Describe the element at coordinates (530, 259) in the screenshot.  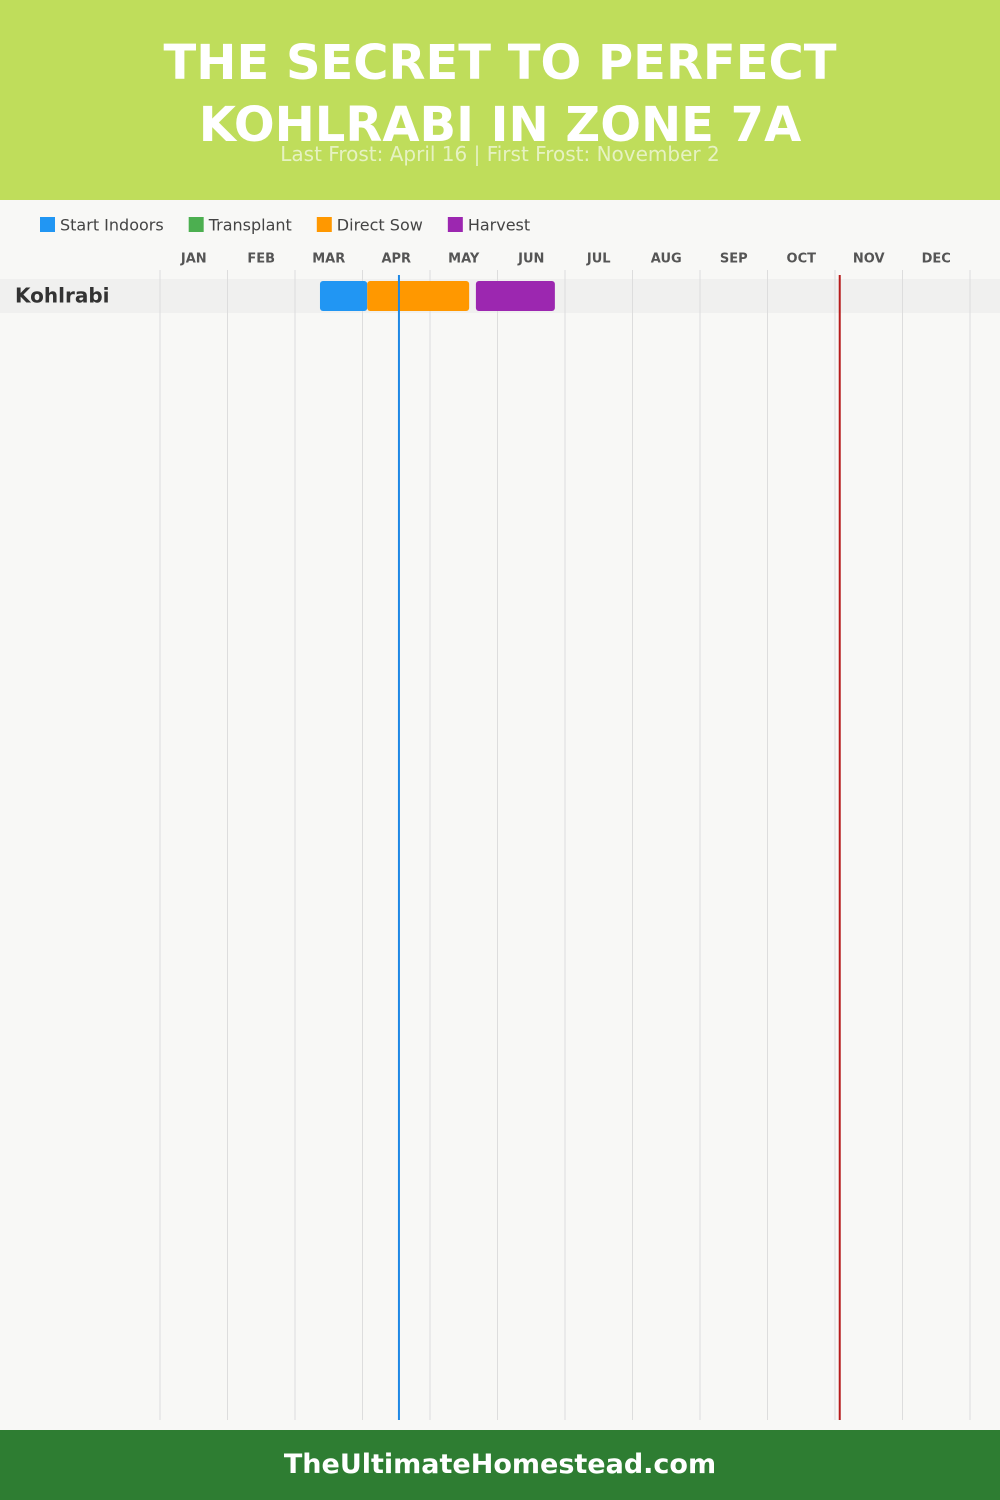
I see `x-tick-label: JUN` at that location.